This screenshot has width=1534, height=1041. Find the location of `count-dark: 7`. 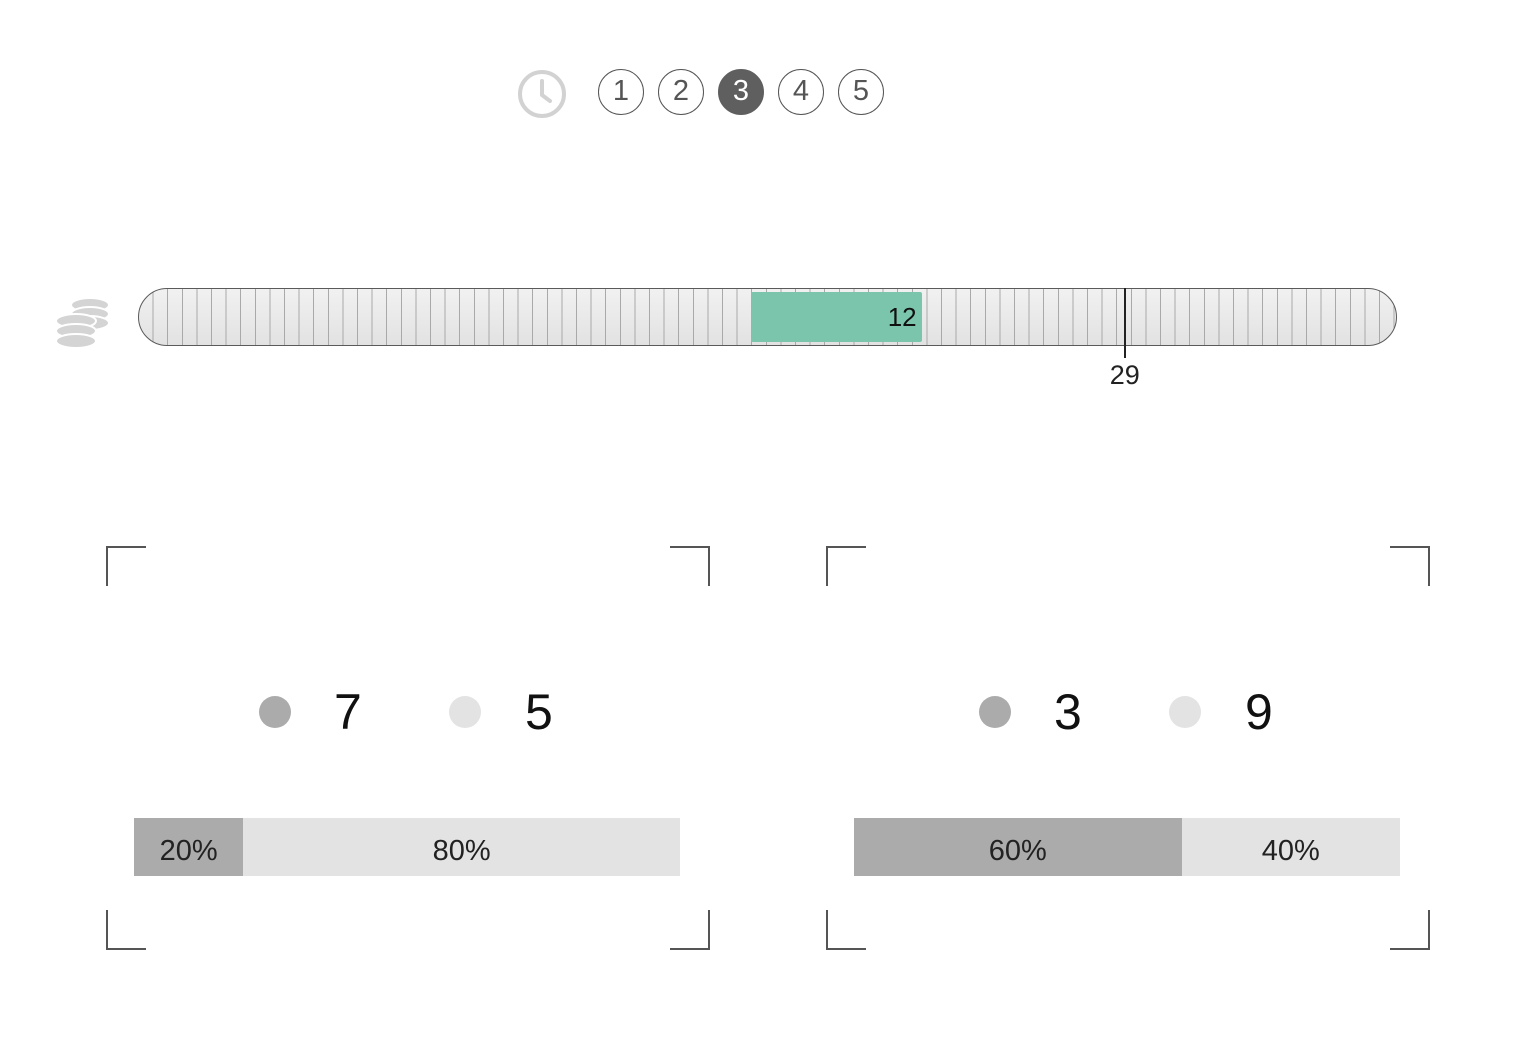

count-dark: 7 is located at coordinates (348, 712).